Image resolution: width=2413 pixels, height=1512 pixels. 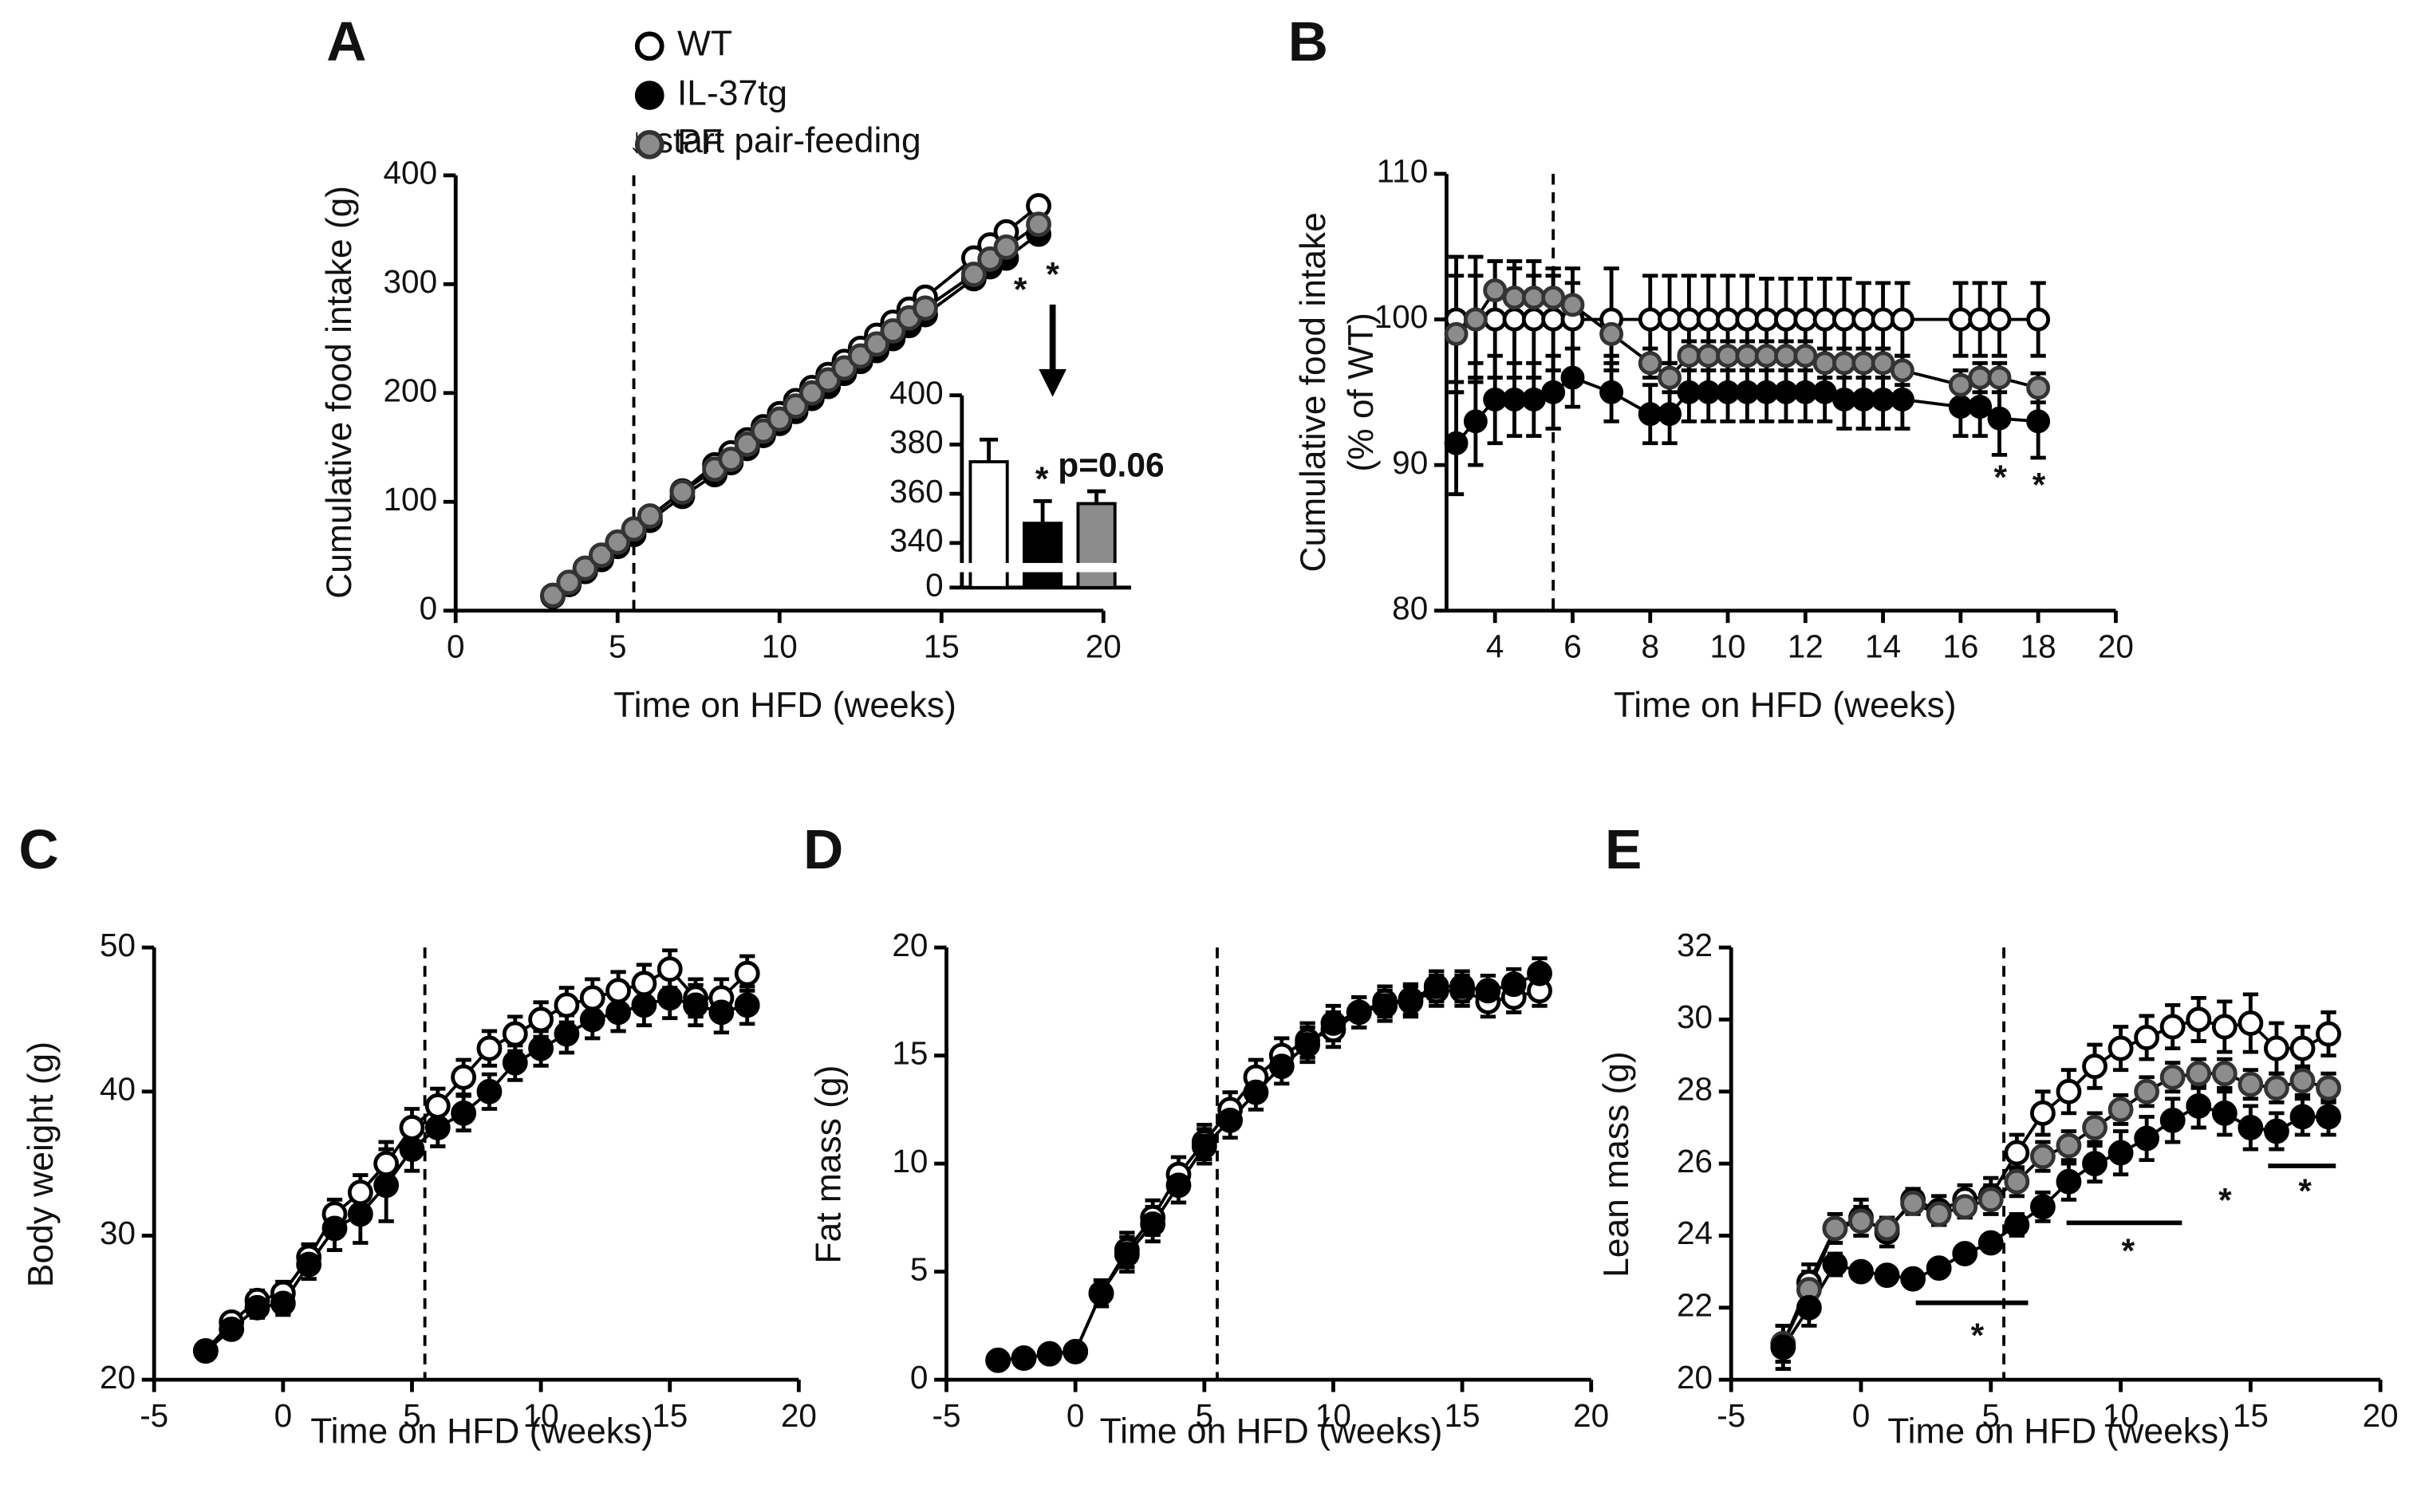 What do you see at coordinates (1111, 465) in the screenshot?
I see `annotation: p=0.06` at bounding box center [1111, 465].